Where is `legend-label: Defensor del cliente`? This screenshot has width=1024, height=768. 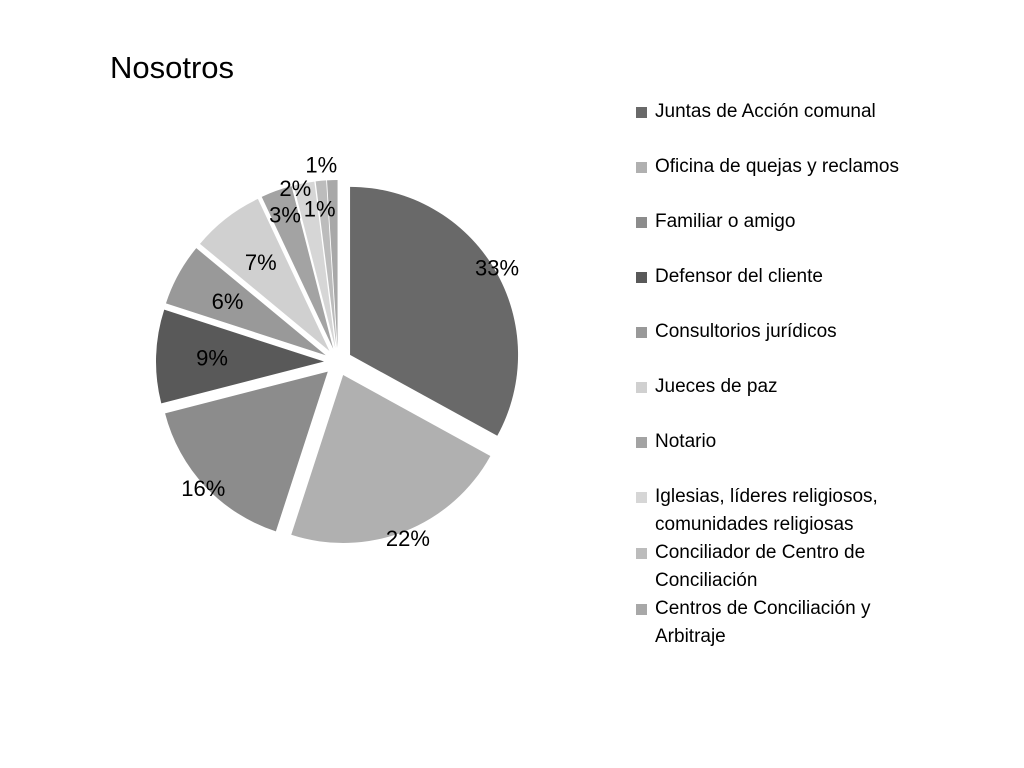
legend-label: Defensor del cliente is located at coordinates (739, 276).